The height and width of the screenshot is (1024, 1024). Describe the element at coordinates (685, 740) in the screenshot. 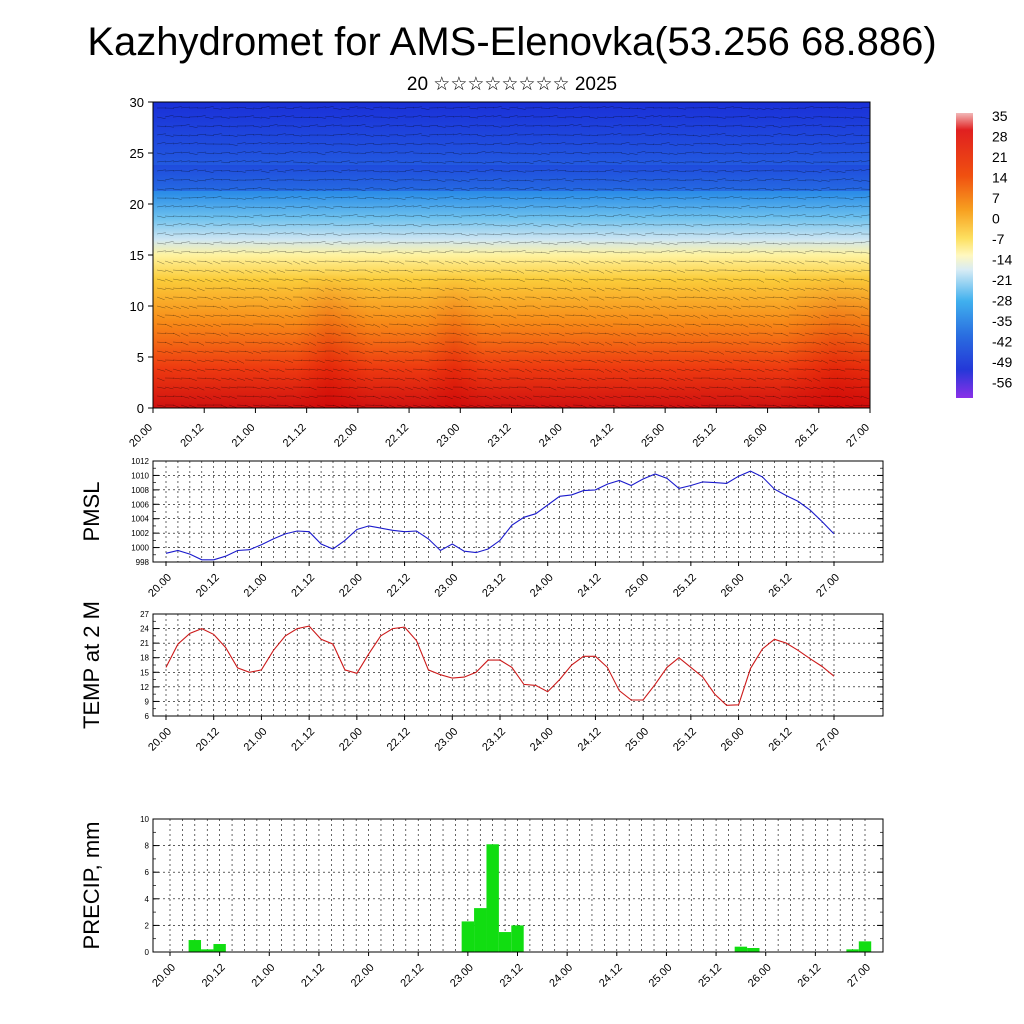

I see `xtick-label: 25.12` at that location.